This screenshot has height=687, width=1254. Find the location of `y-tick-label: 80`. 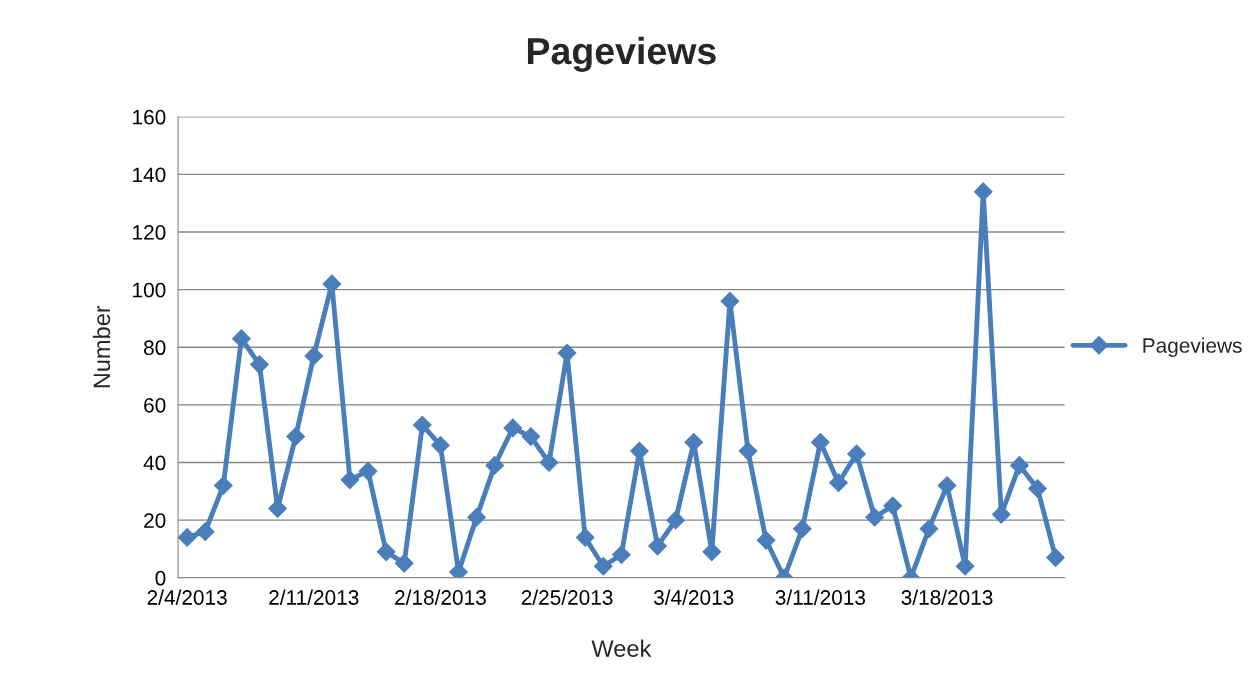

y-tick-label: 80 is located at coordinates (155, 348).